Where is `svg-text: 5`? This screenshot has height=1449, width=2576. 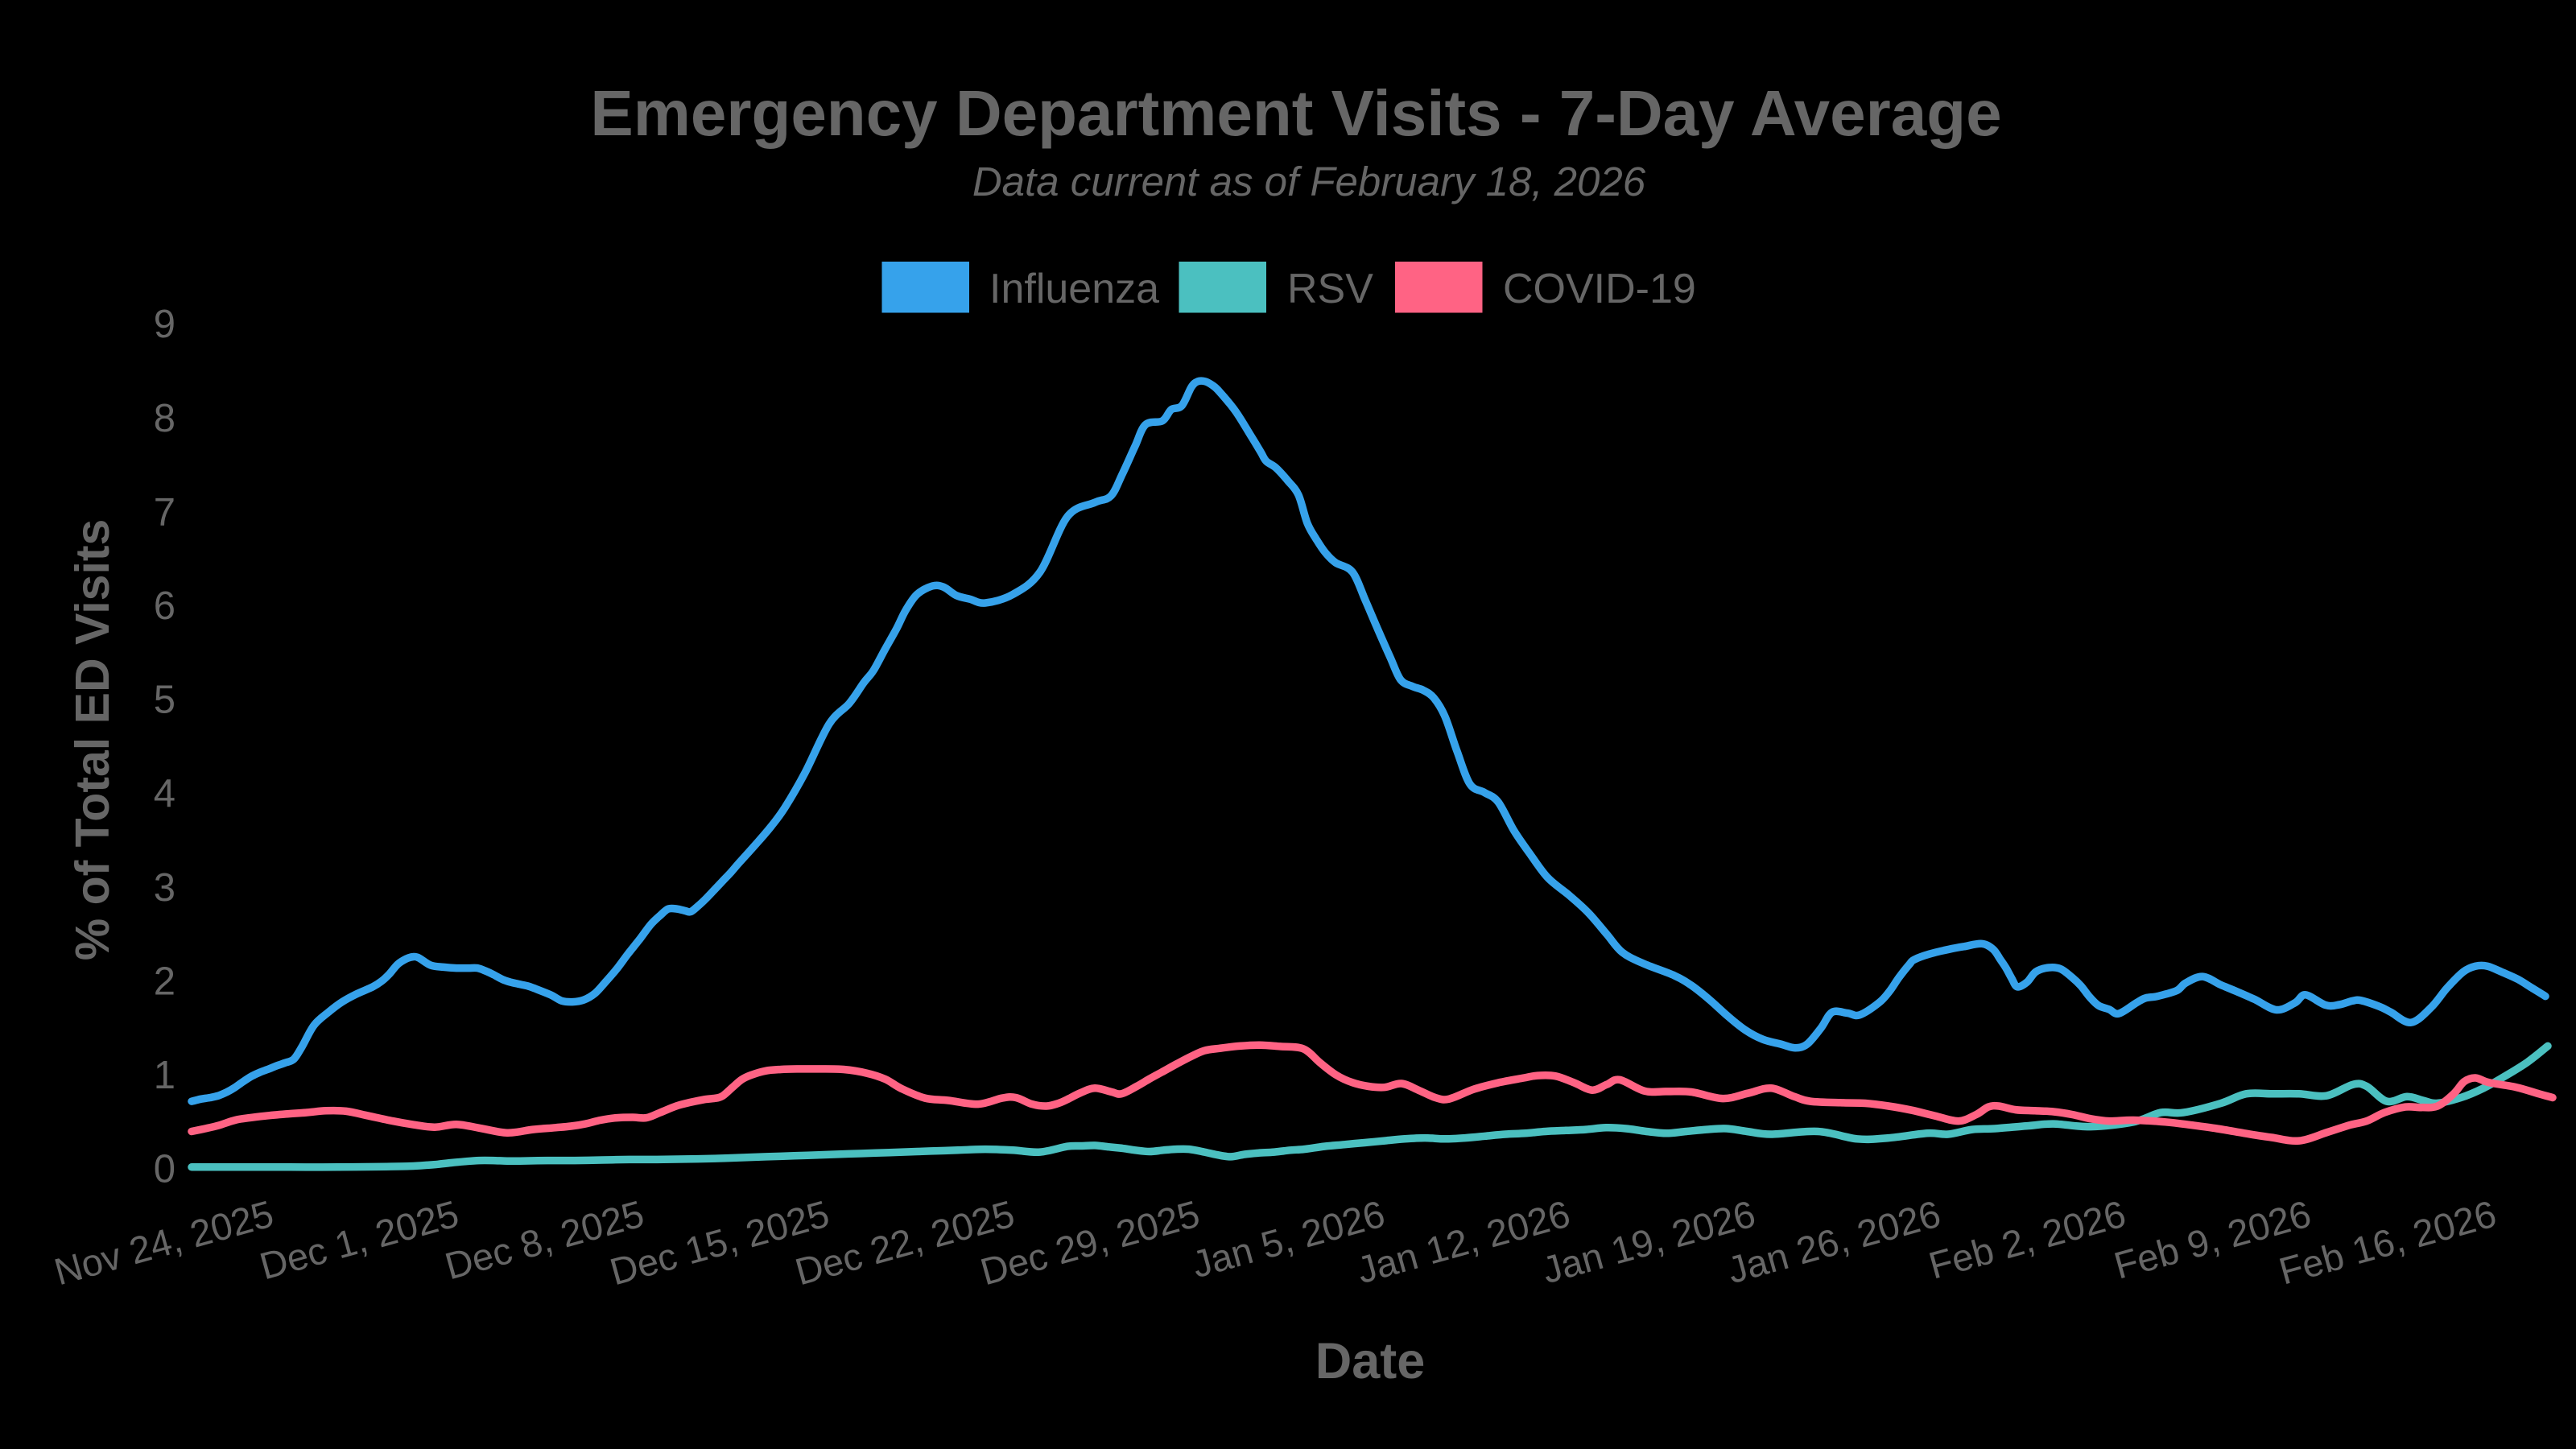 svg-text: 5 is located at coordinates (164, 700).